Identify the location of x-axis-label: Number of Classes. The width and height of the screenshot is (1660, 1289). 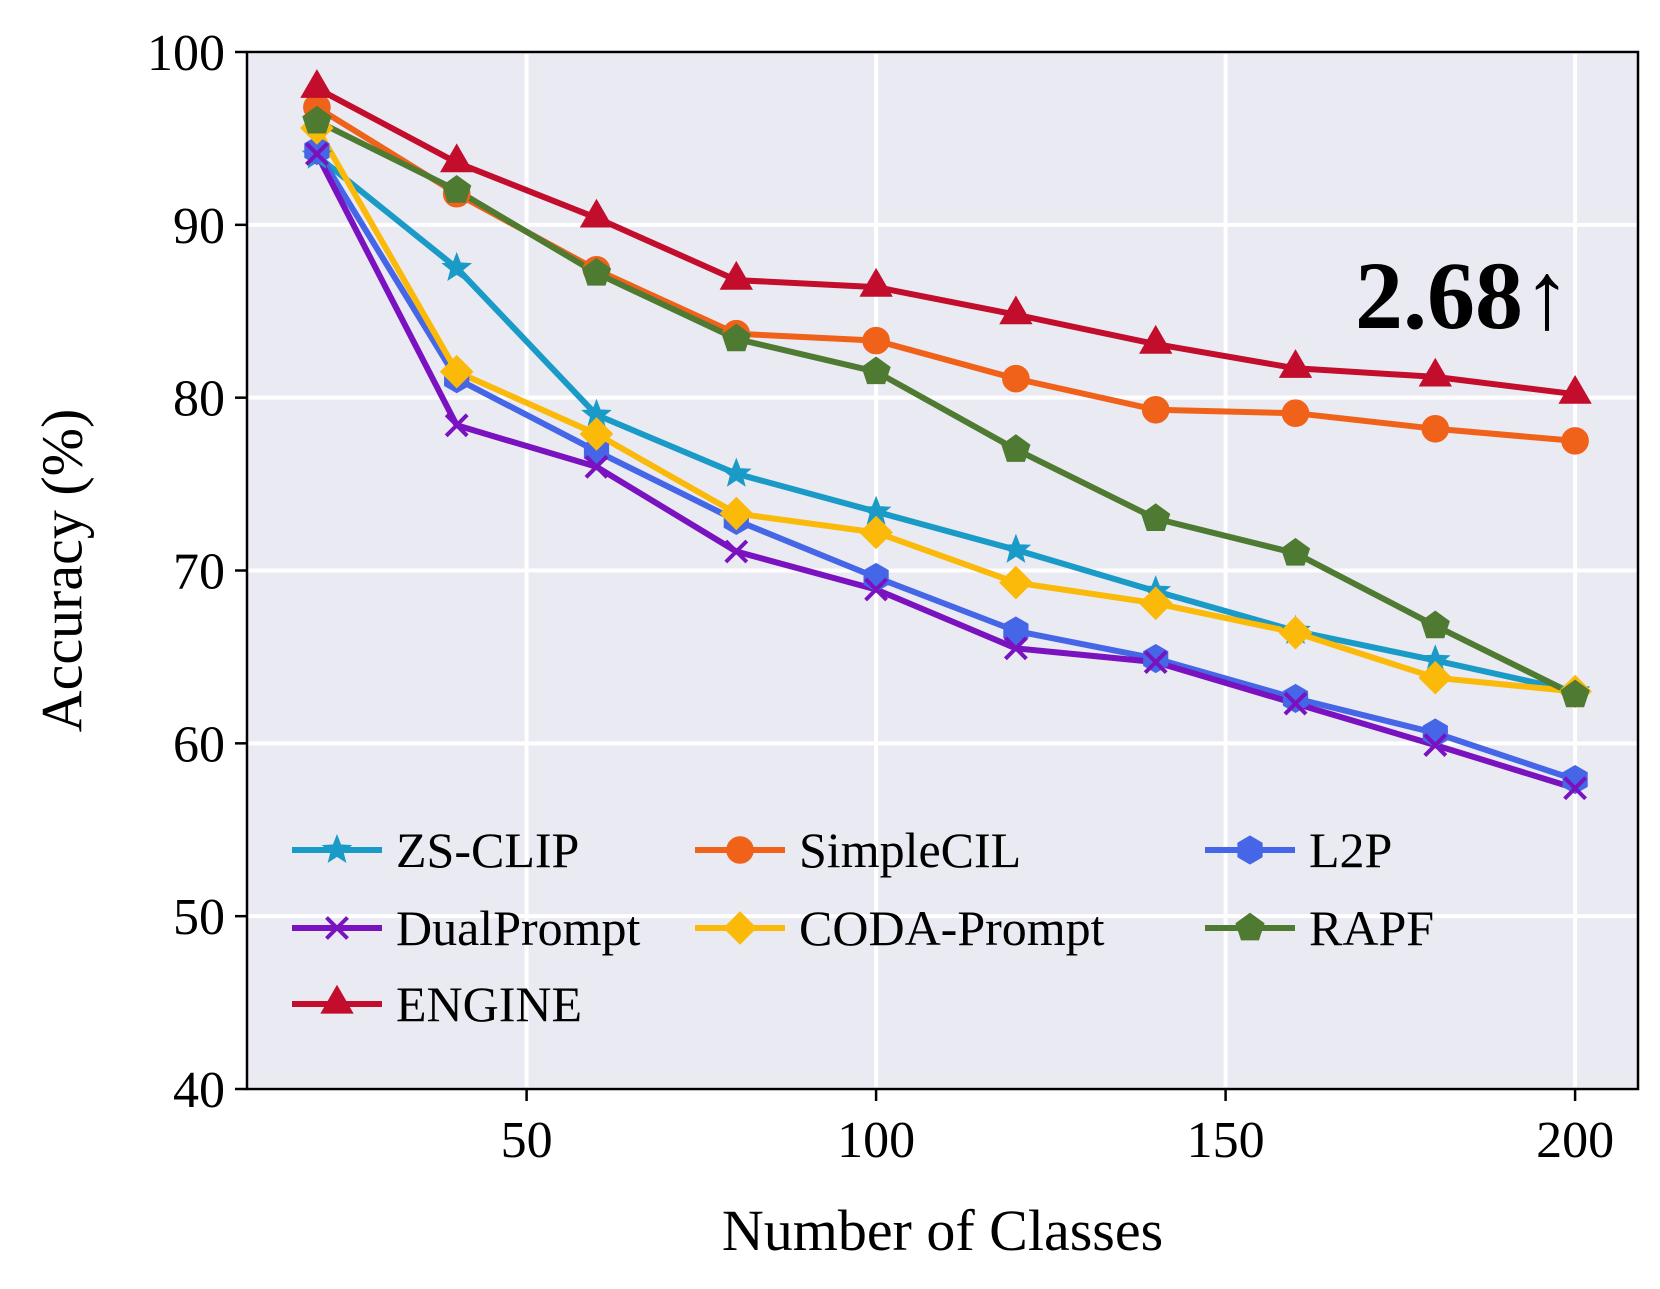
(942, 1230).